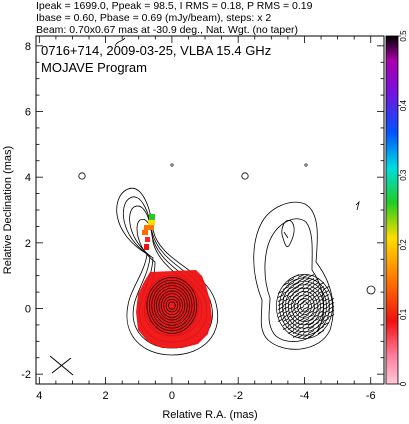 This screenshot has height=424, width=409. I want to click on y-tick-label: 6, so click(28, 113).